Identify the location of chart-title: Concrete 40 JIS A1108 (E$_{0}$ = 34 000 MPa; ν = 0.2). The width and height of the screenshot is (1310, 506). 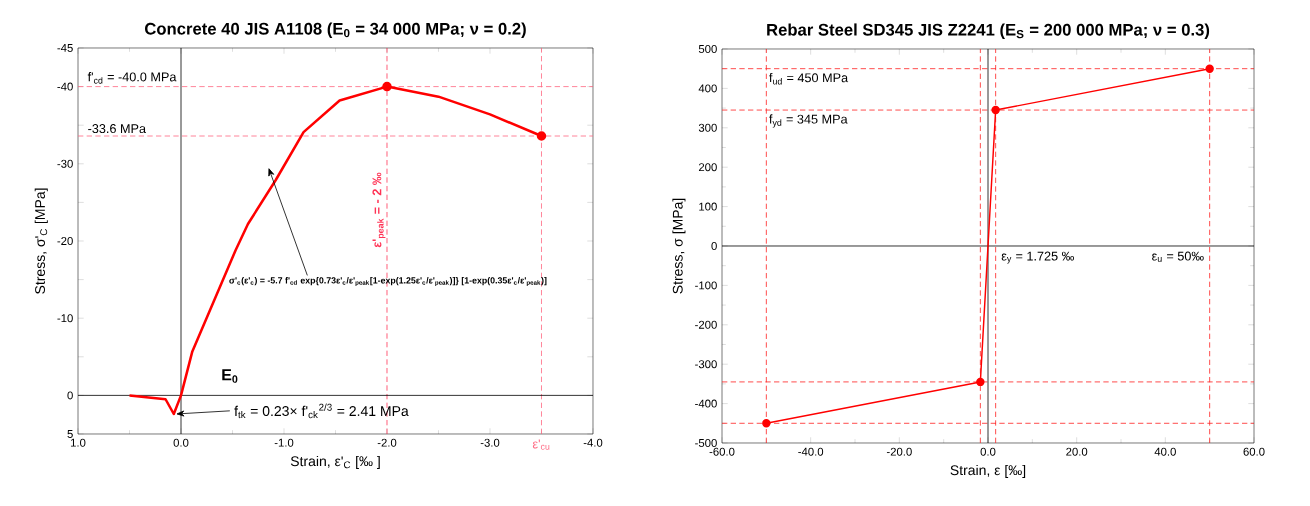
(335, 30).